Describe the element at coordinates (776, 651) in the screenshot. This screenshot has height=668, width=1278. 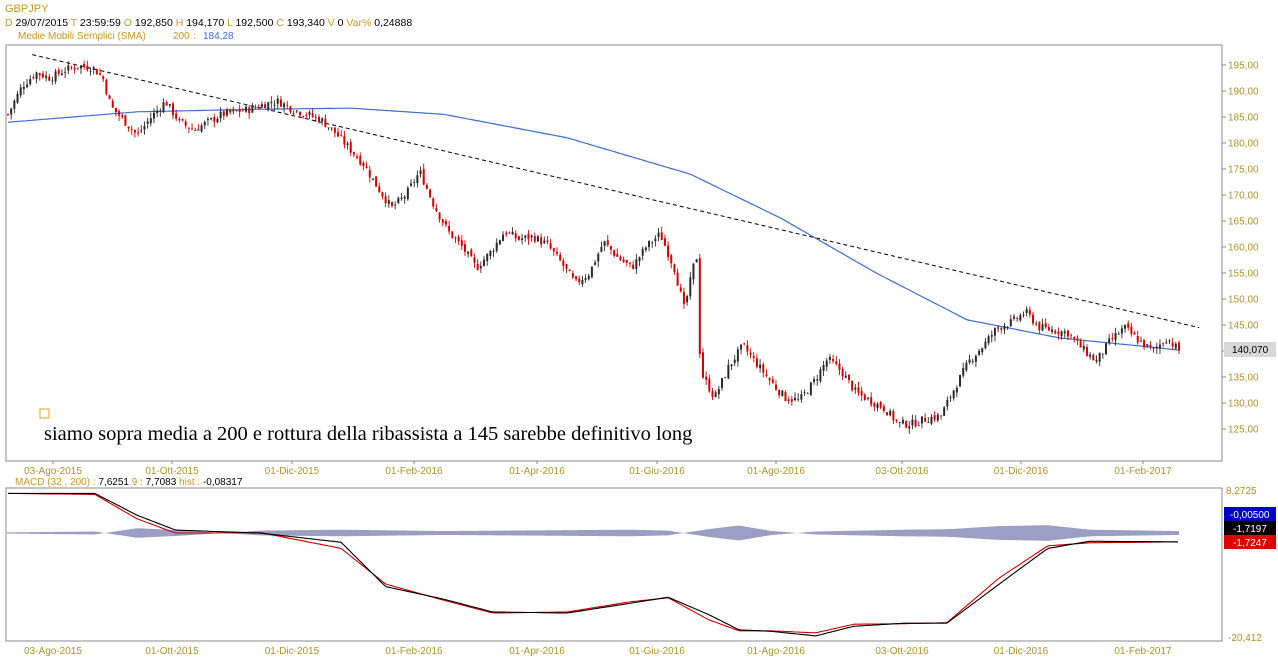
I see `x-tick-label: 01-Ago-2016` at that location.